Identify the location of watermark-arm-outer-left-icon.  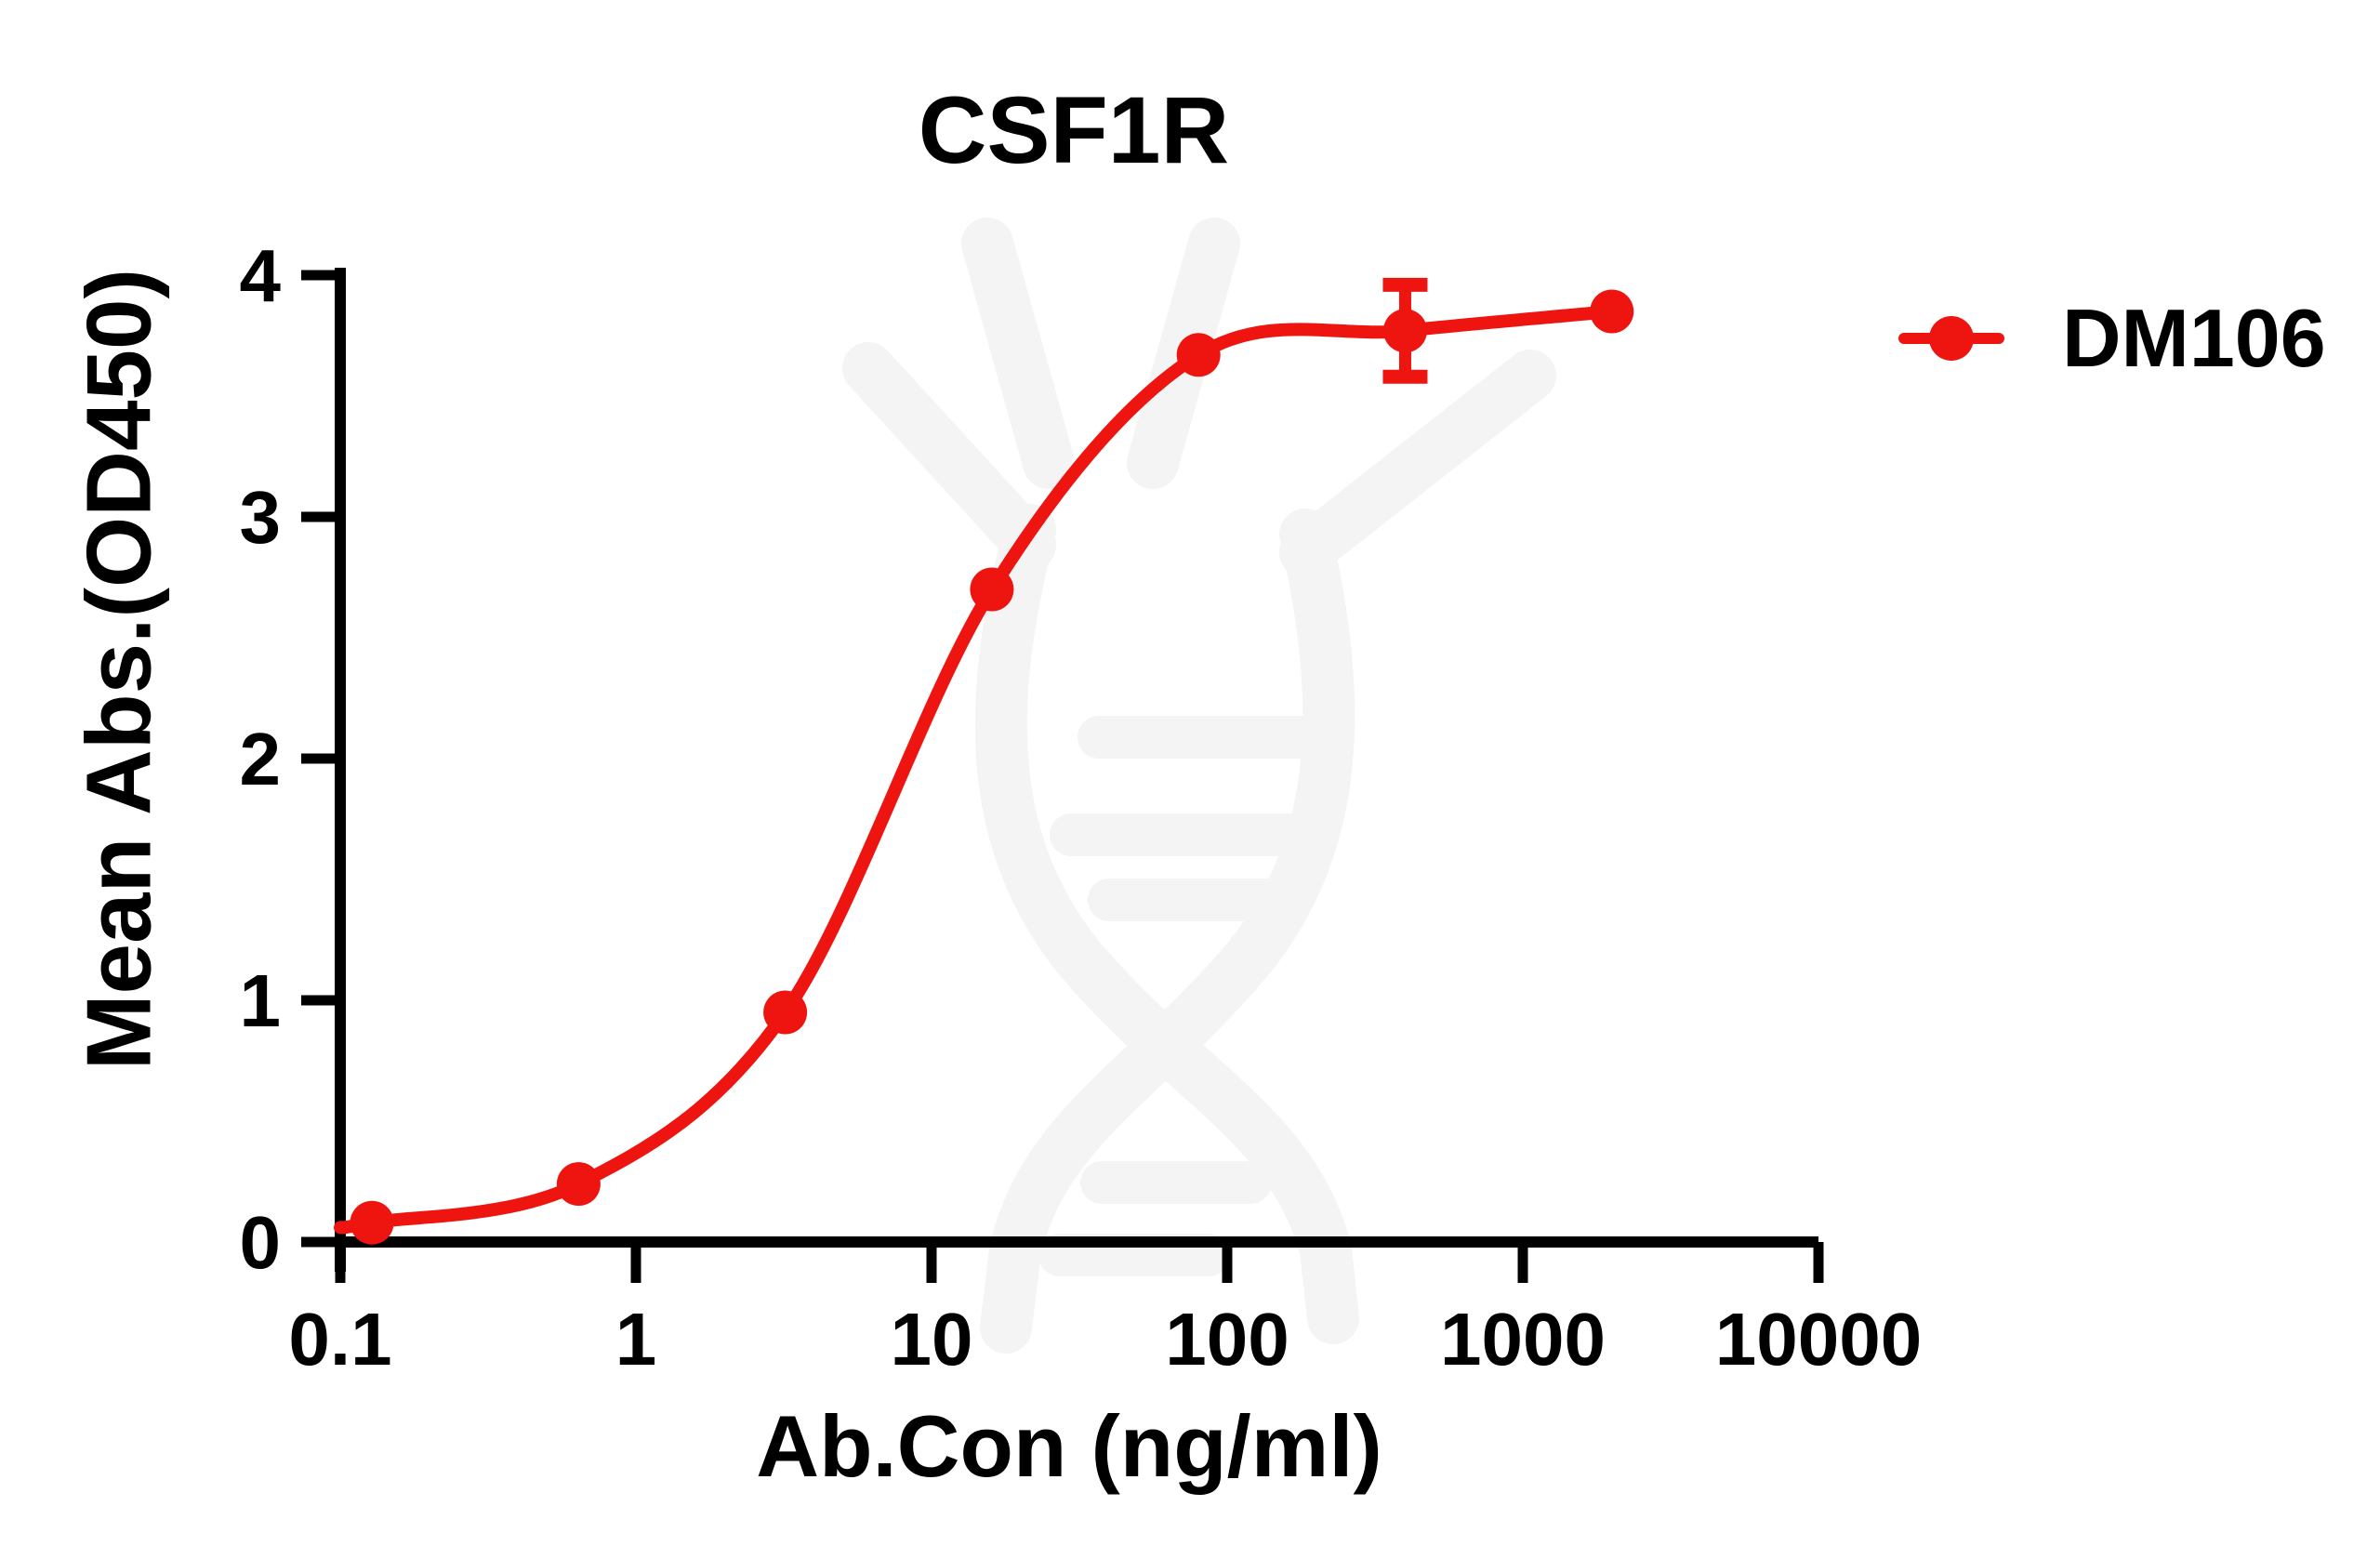
(949, 456).